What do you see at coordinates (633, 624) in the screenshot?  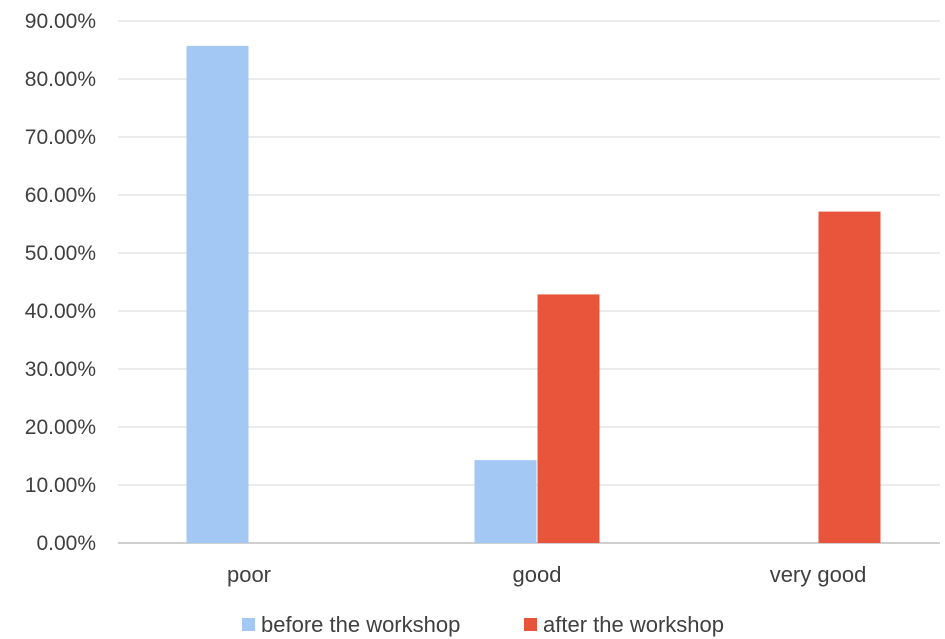 I see `legend-label-after: after the workshop` at bounding box center [633, 624].